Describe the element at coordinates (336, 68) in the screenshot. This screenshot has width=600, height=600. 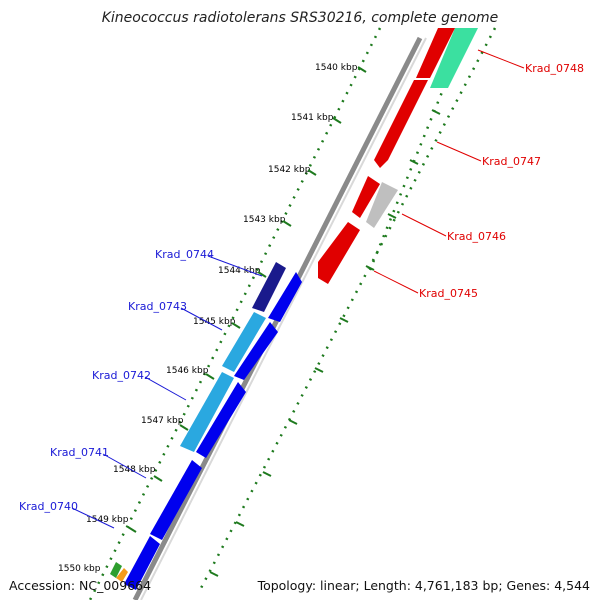
I see `kbp-tick-label: 1540 kbp` at that location.